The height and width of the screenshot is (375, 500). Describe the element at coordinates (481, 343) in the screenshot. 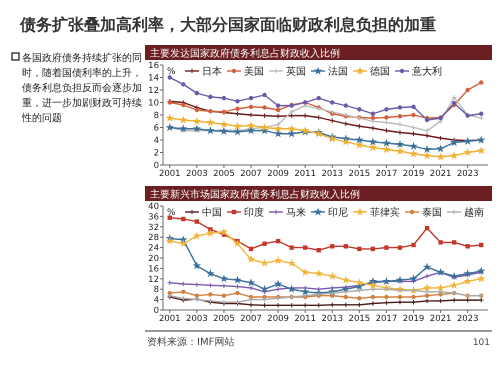

I see `text: 101` at that location.